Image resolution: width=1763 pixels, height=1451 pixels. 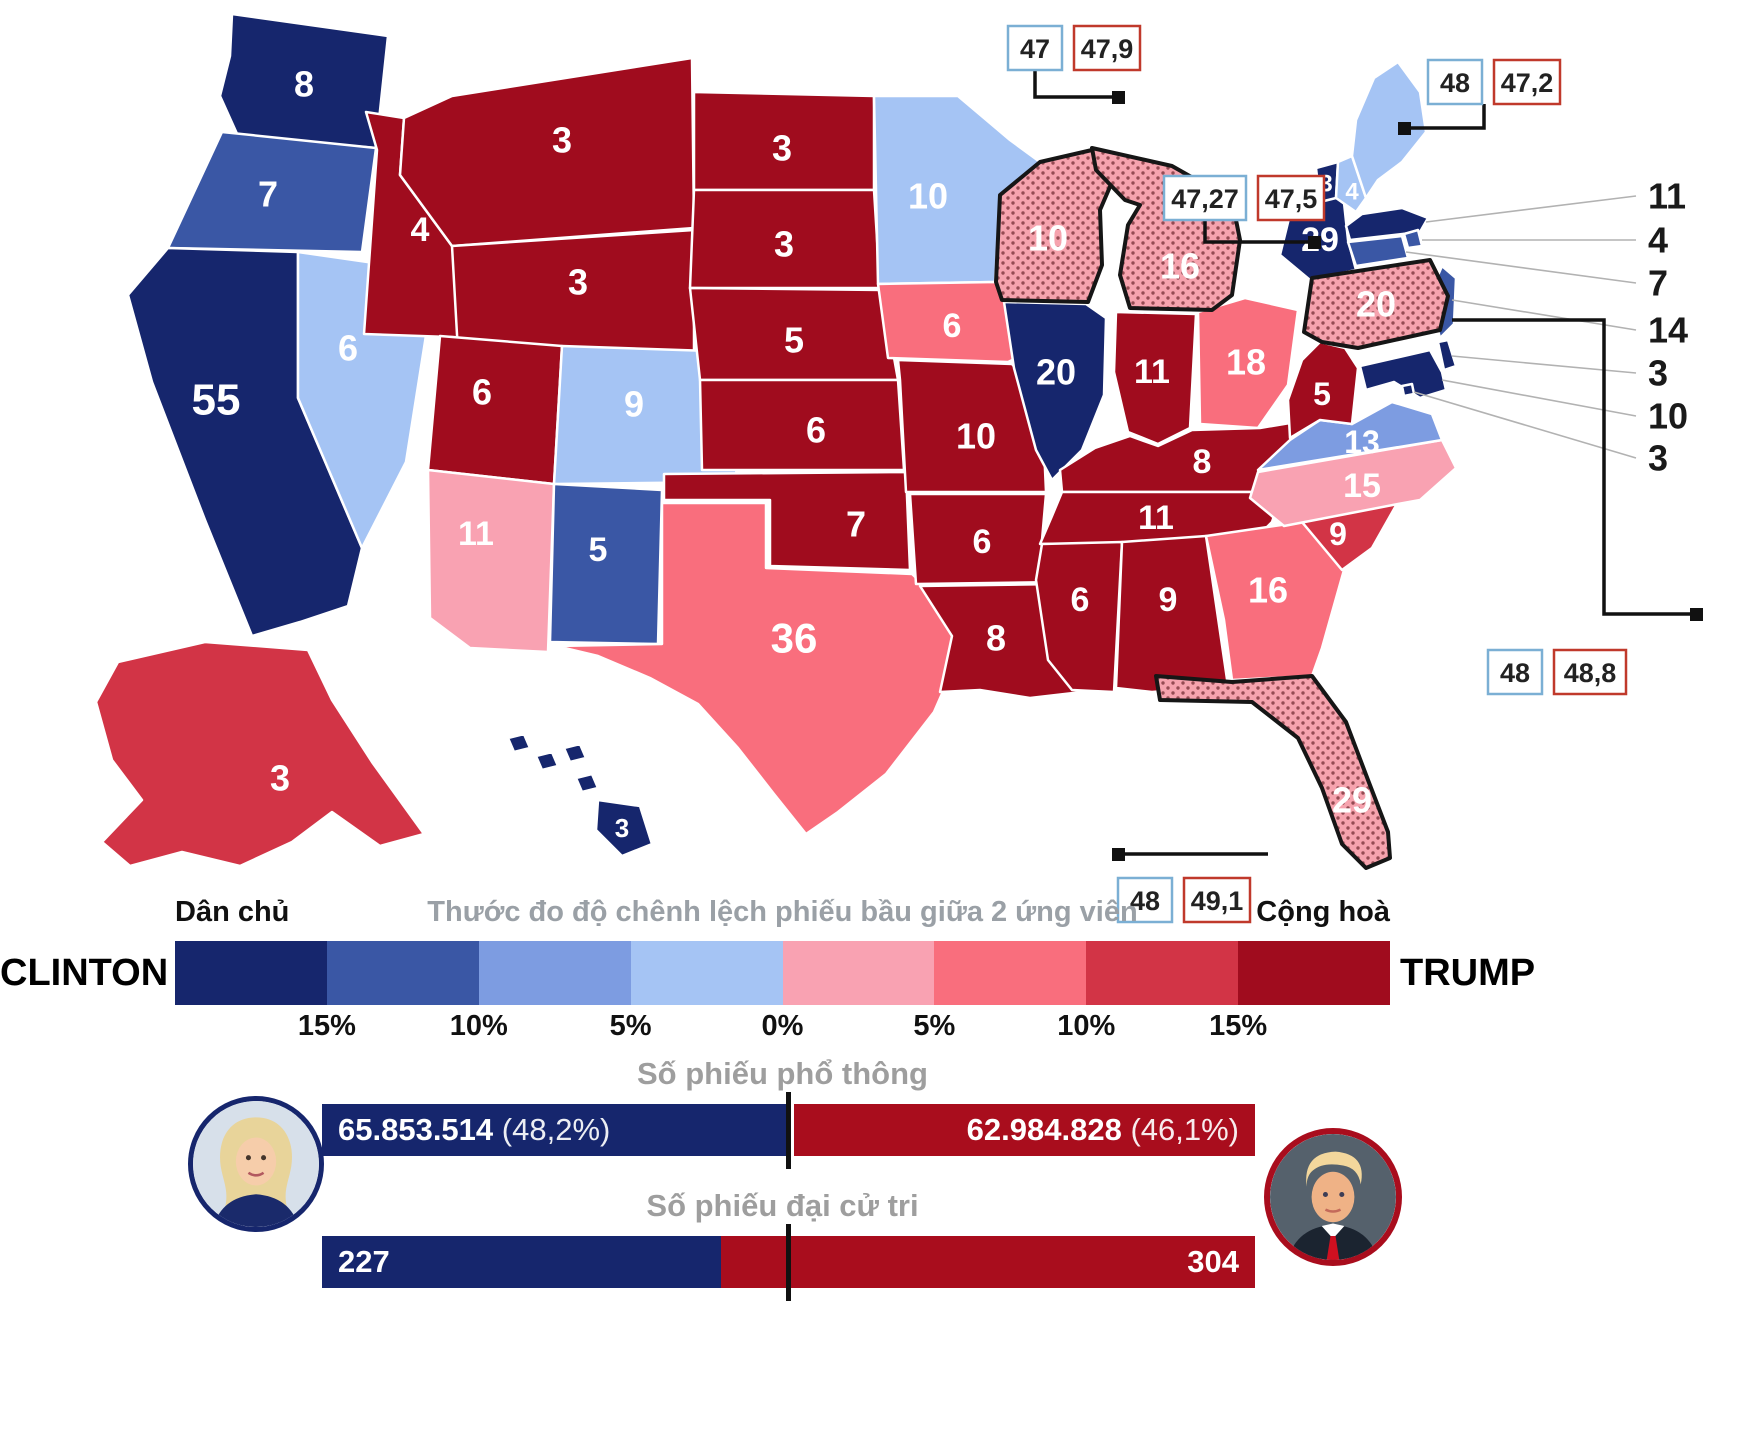 I want to click on clinton-popular-votes: 65.853.514, so click(x=416, y=1129).